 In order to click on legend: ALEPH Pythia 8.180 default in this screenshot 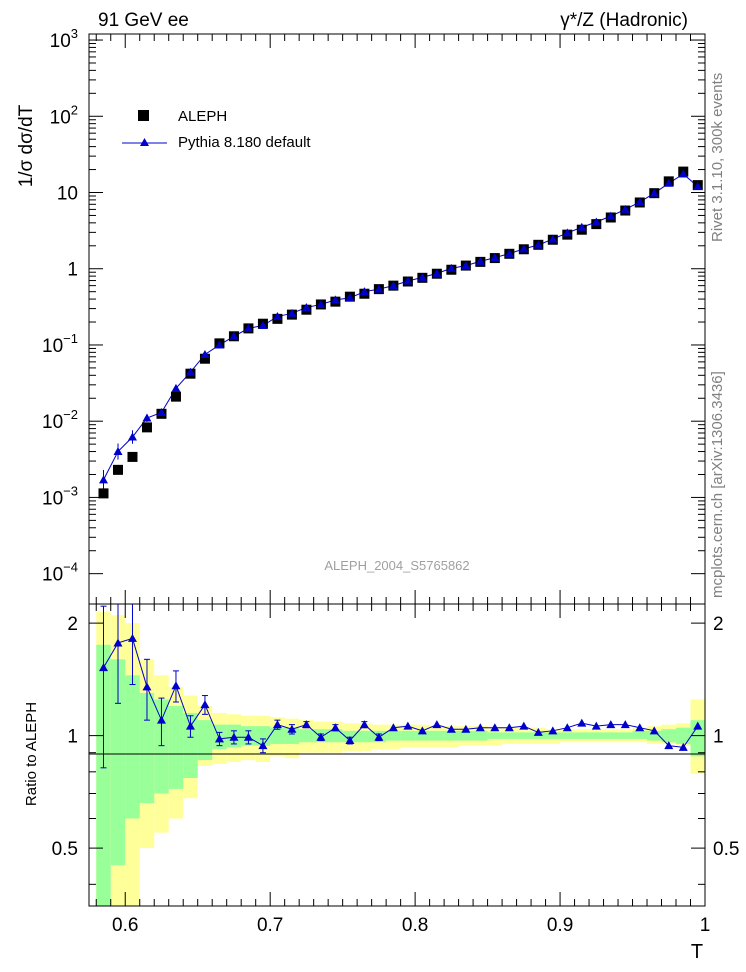, I will do `click(216, 129)`.